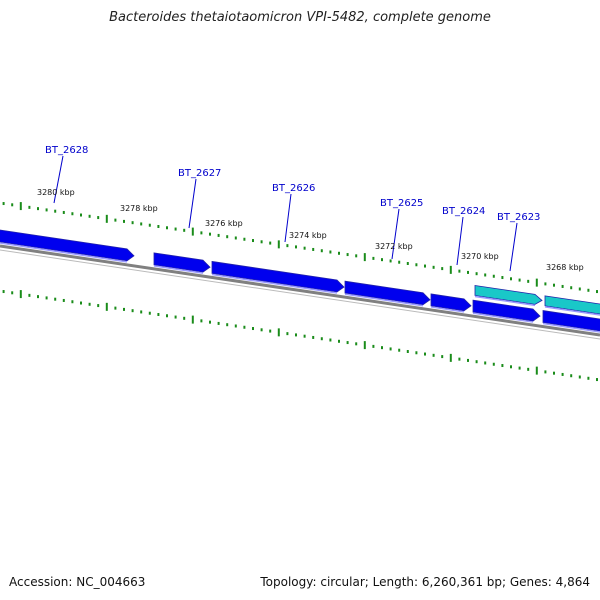 The height and width of the screenshot is (600, 600). What do you see at coordinates (506, 310) in the screenshot?
I see `gene-arrow-bt2624` at bounding box center [506, 310].